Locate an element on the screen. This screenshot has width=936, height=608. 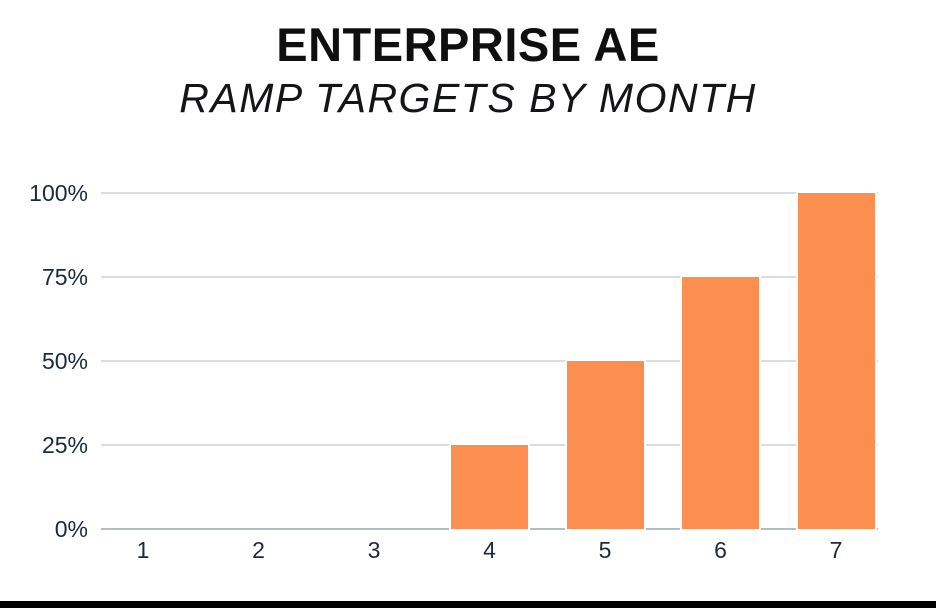
x-axis-label: 4 is located at coordinates (489, 550).